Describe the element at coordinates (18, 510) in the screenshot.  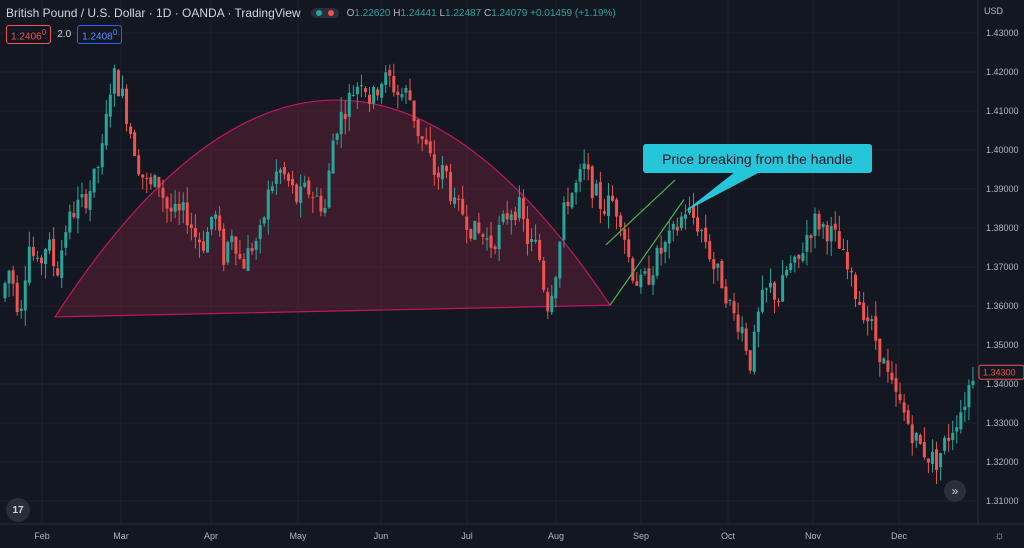
I see `tradingview-logo: 17` at that location.